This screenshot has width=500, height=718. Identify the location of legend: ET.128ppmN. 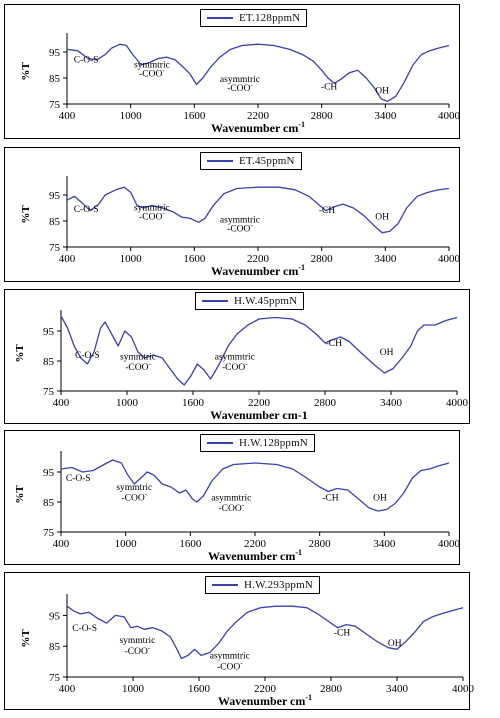
(254, 18).